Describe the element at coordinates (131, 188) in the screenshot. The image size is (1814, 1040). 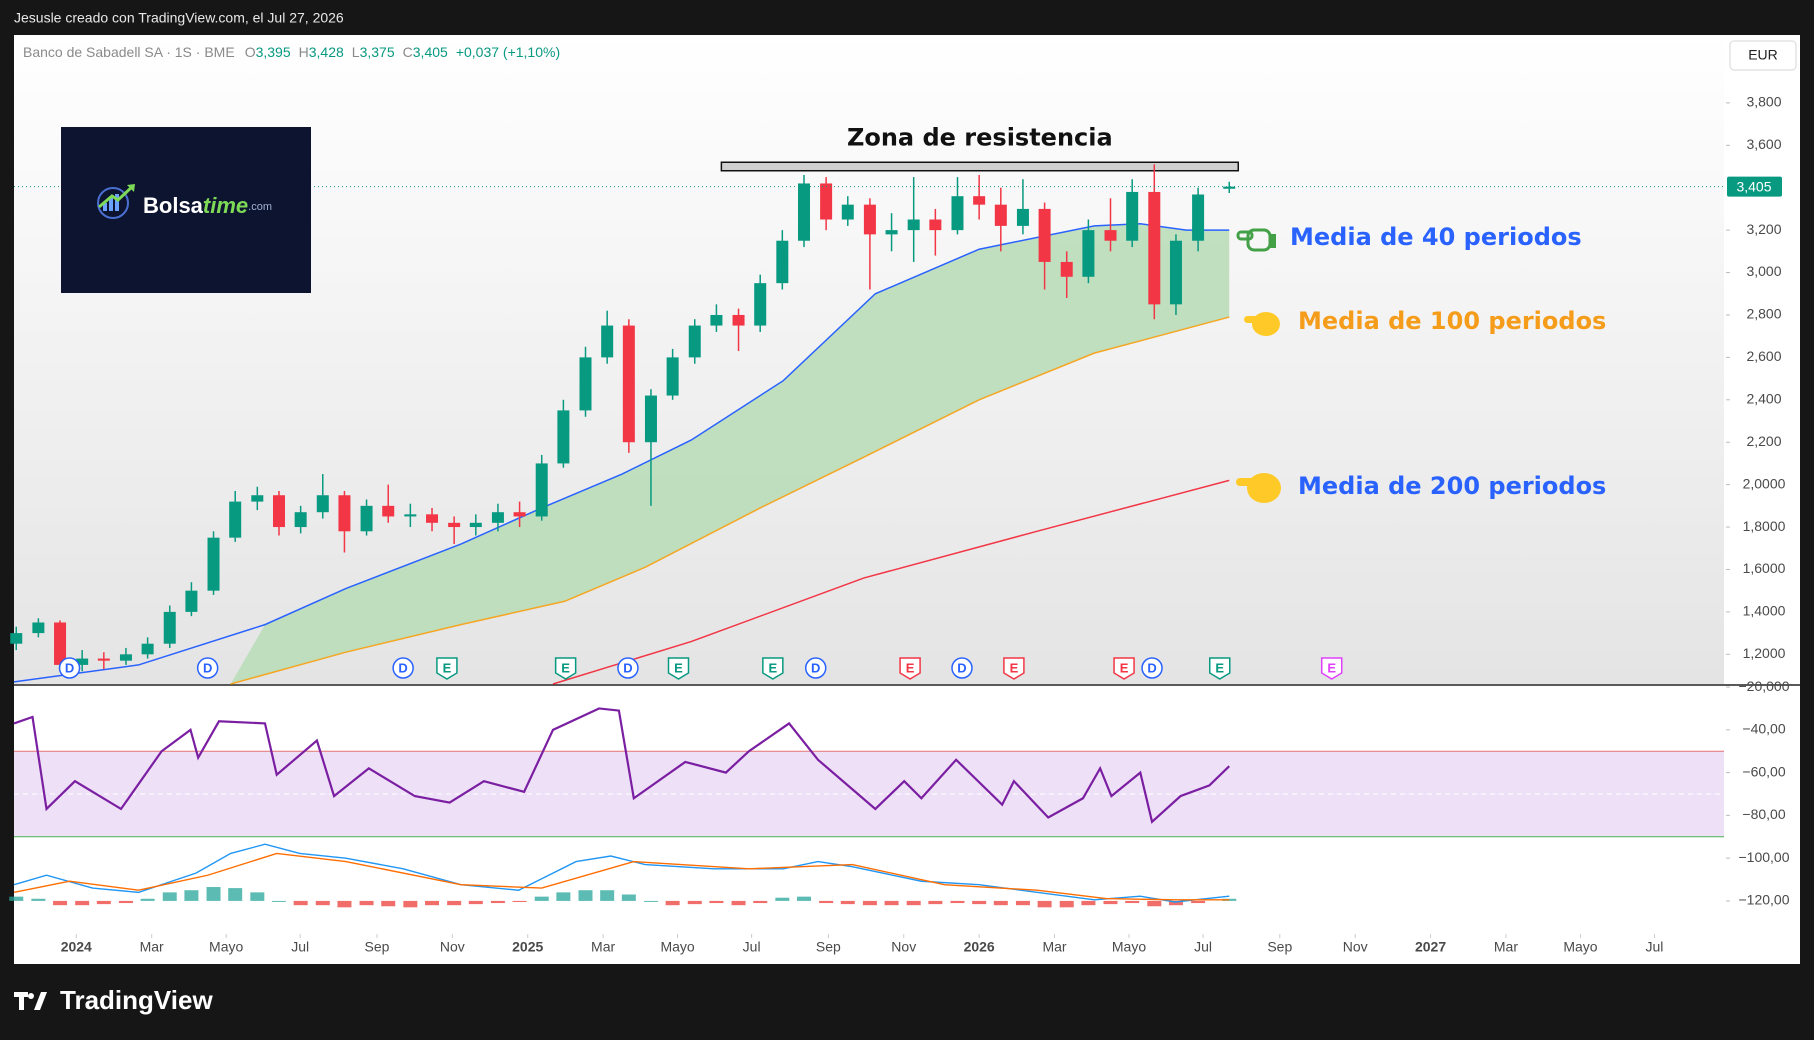
I see `logo-arrowhead` at that location.